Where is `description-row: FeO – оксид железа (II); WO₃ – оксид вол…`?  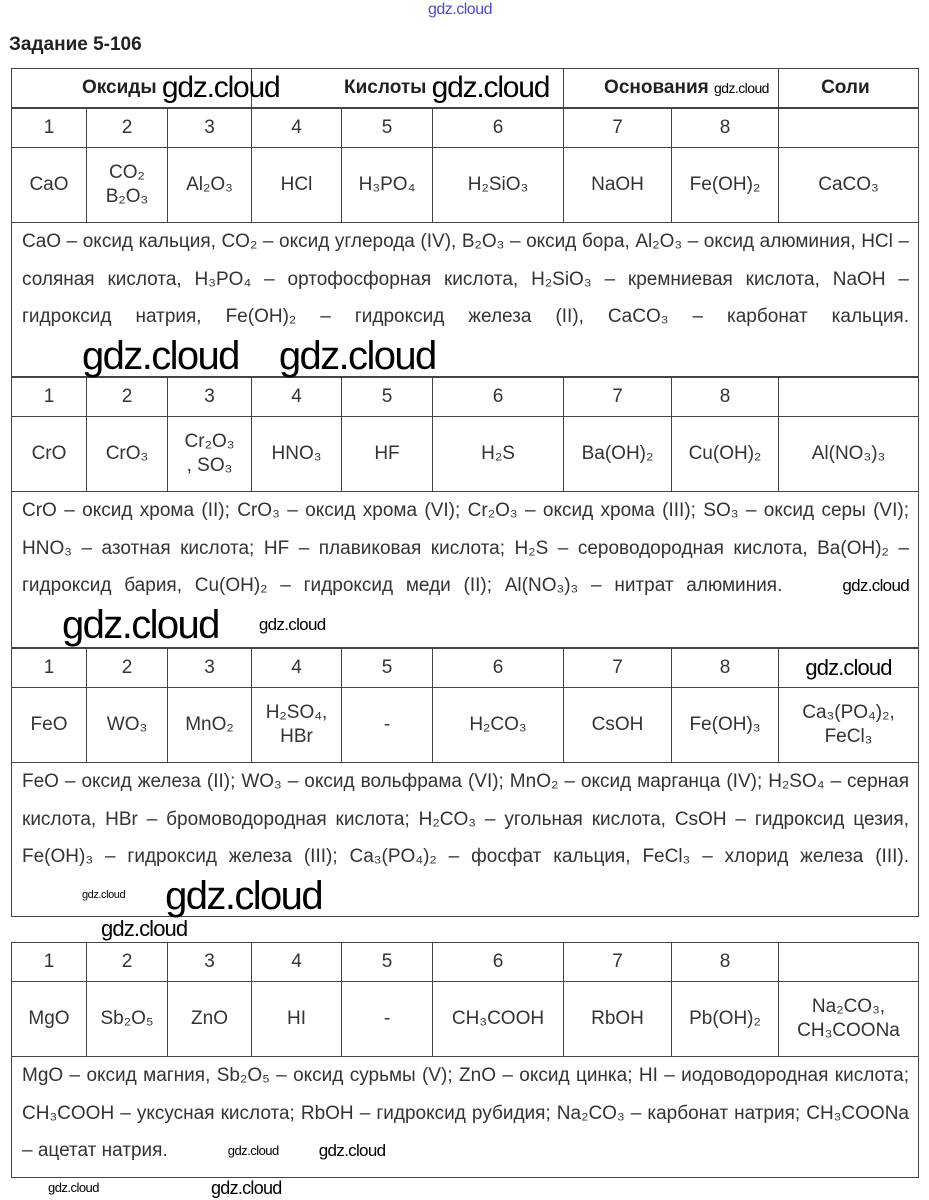
description-row: FeO – оксид железа (II); WO₃ – оксид вол… is located at coordinates (465, 840).